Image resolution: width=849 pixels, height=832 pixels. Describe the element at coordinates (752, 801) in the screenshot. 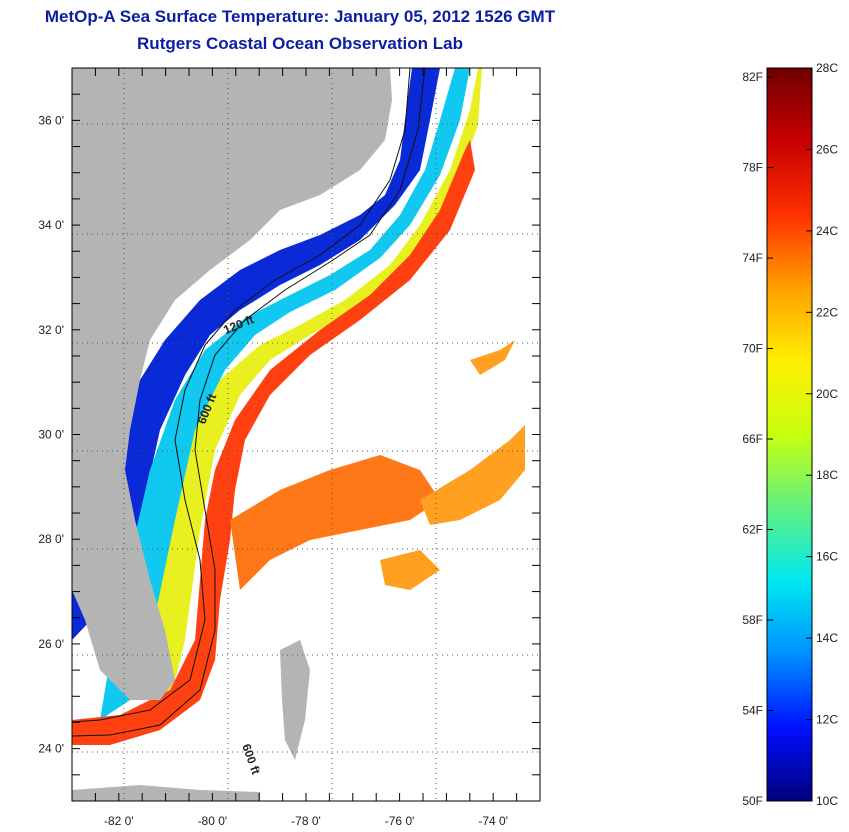

I see `fahrenheit-tick-label: 50F` at that location.